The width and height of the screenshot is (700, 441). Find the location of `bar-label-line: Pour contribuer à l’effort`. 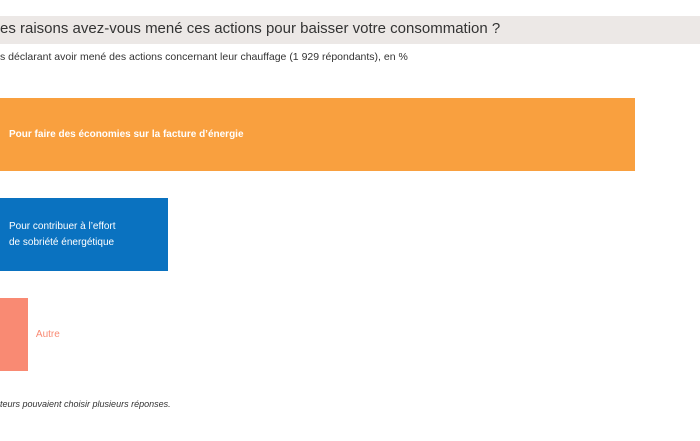

bar-label-line: Pour contribuer à l’effort is located at coordinates (62, 226).